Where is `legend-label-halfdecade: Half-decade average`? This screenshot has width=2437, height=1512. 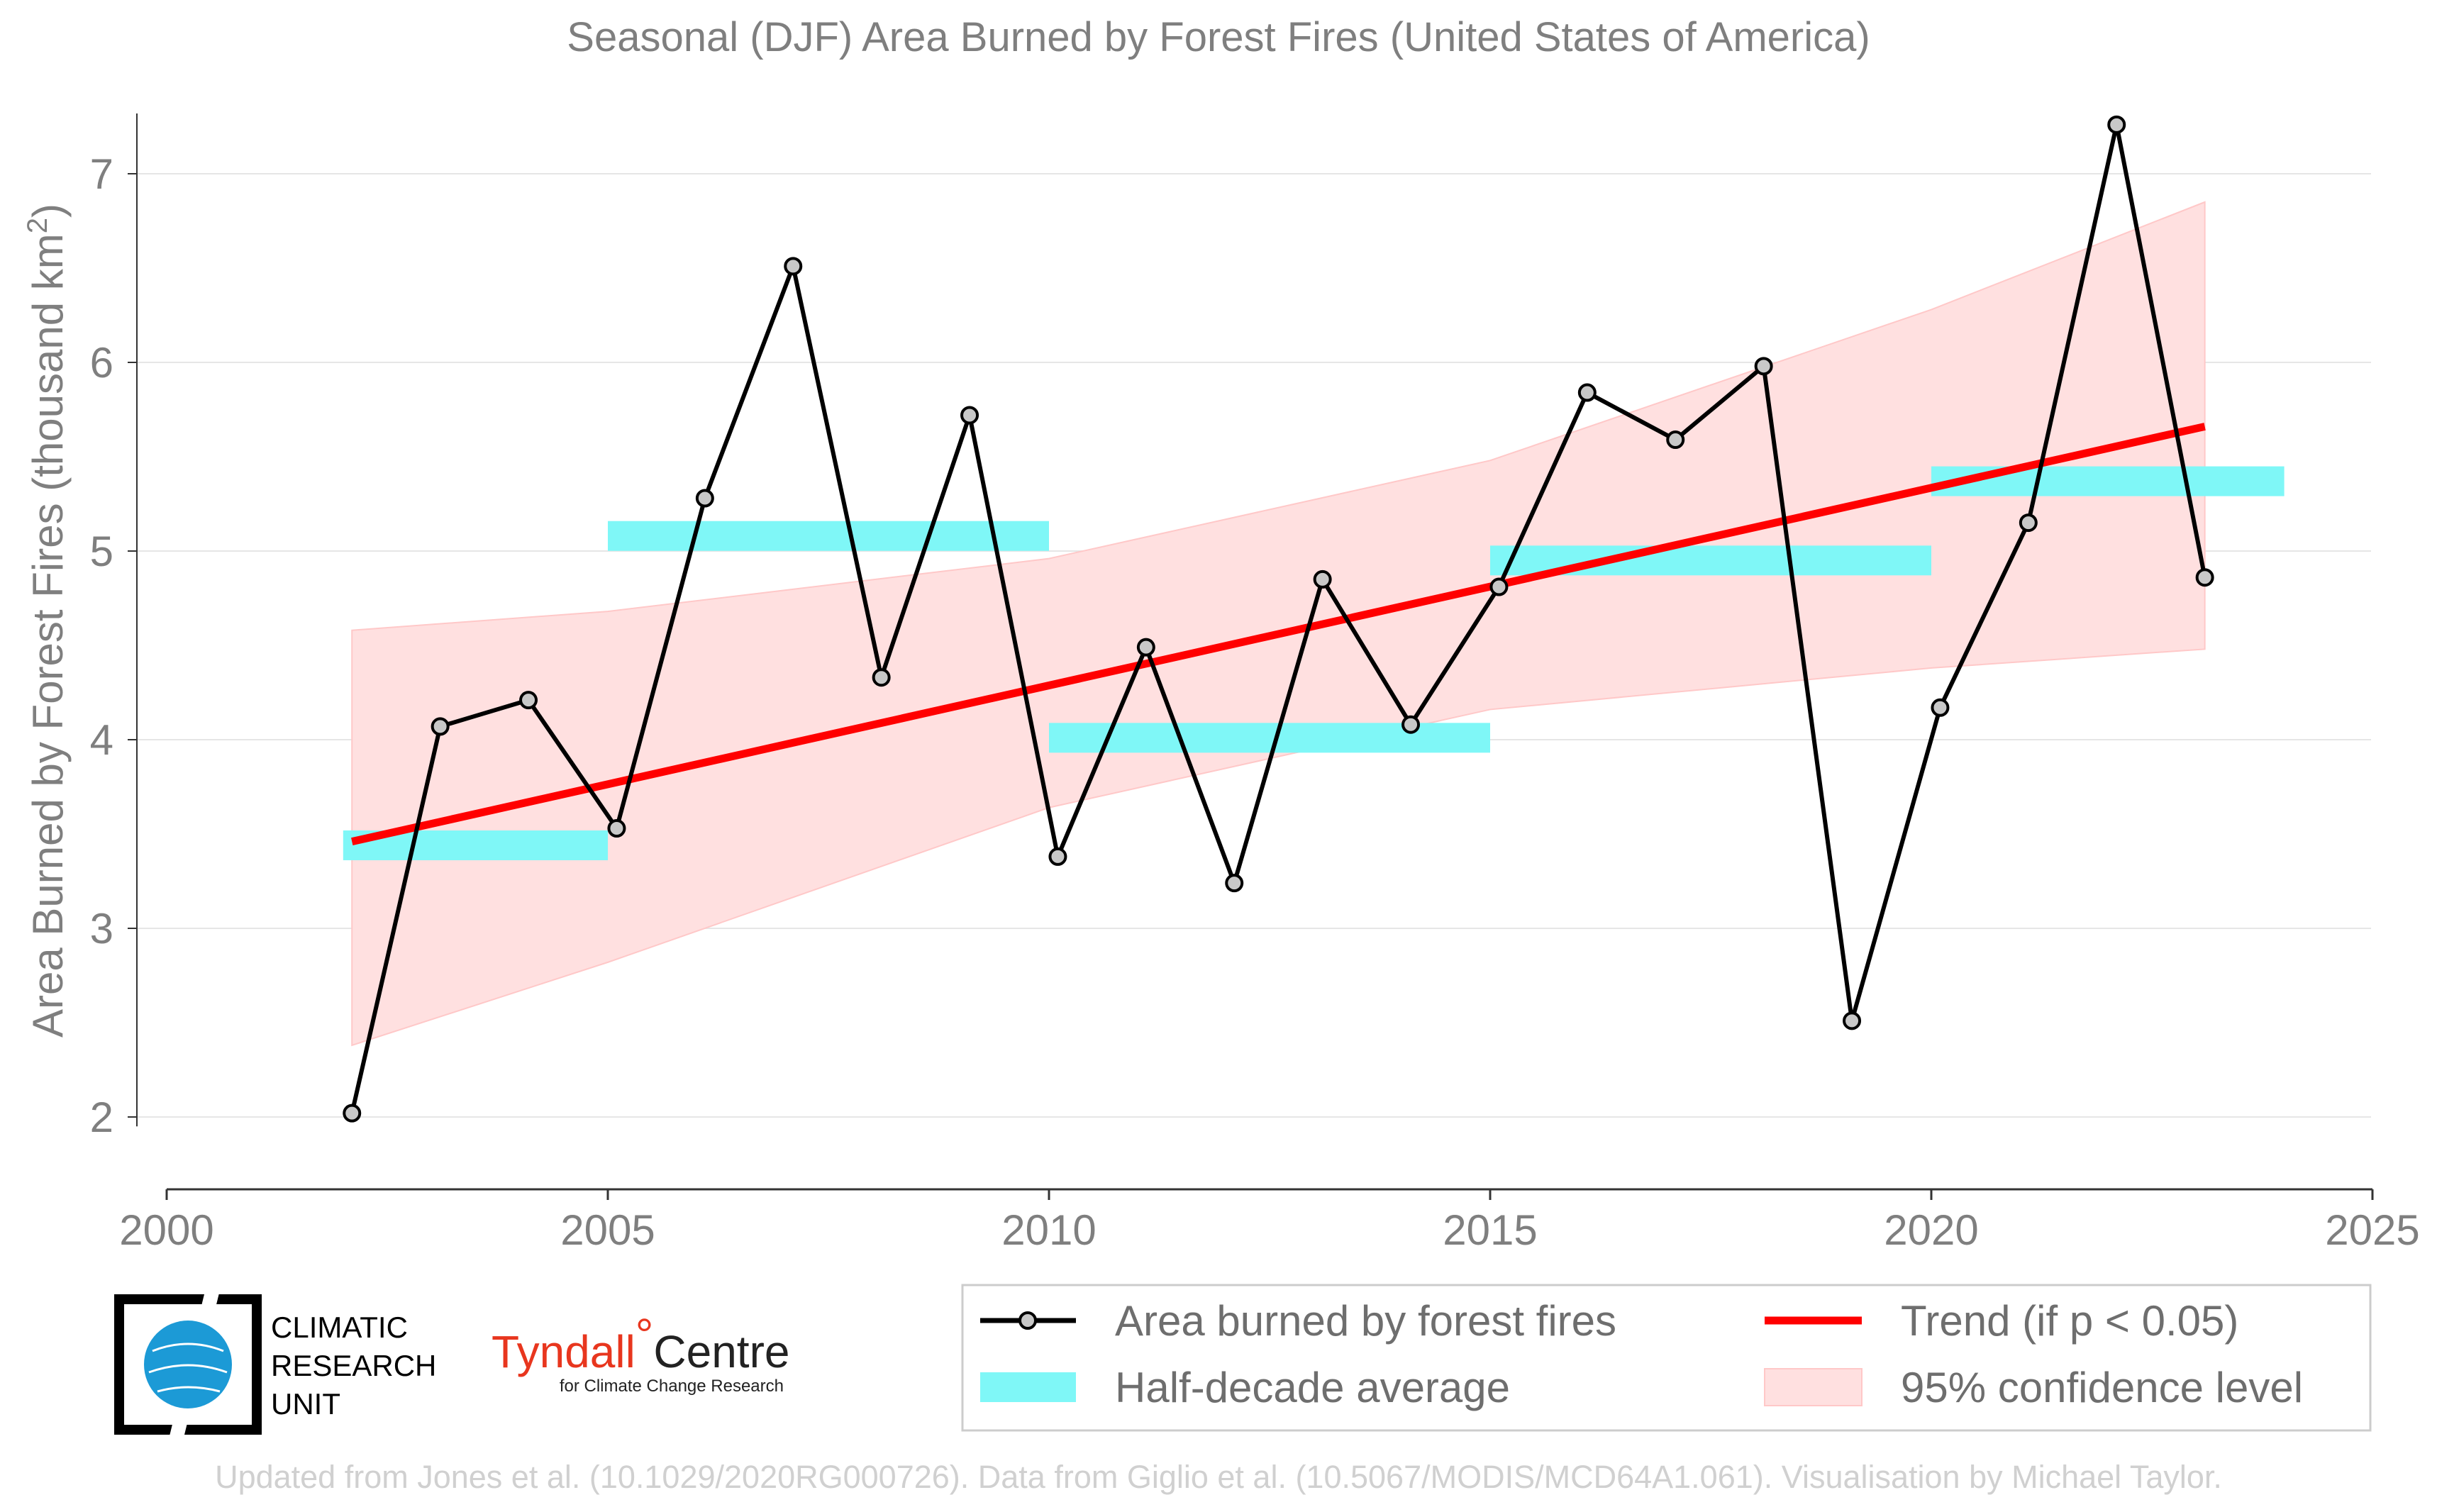 legend-label-halfdecade: Half-decade average is located at coordinates (1312, 1387).